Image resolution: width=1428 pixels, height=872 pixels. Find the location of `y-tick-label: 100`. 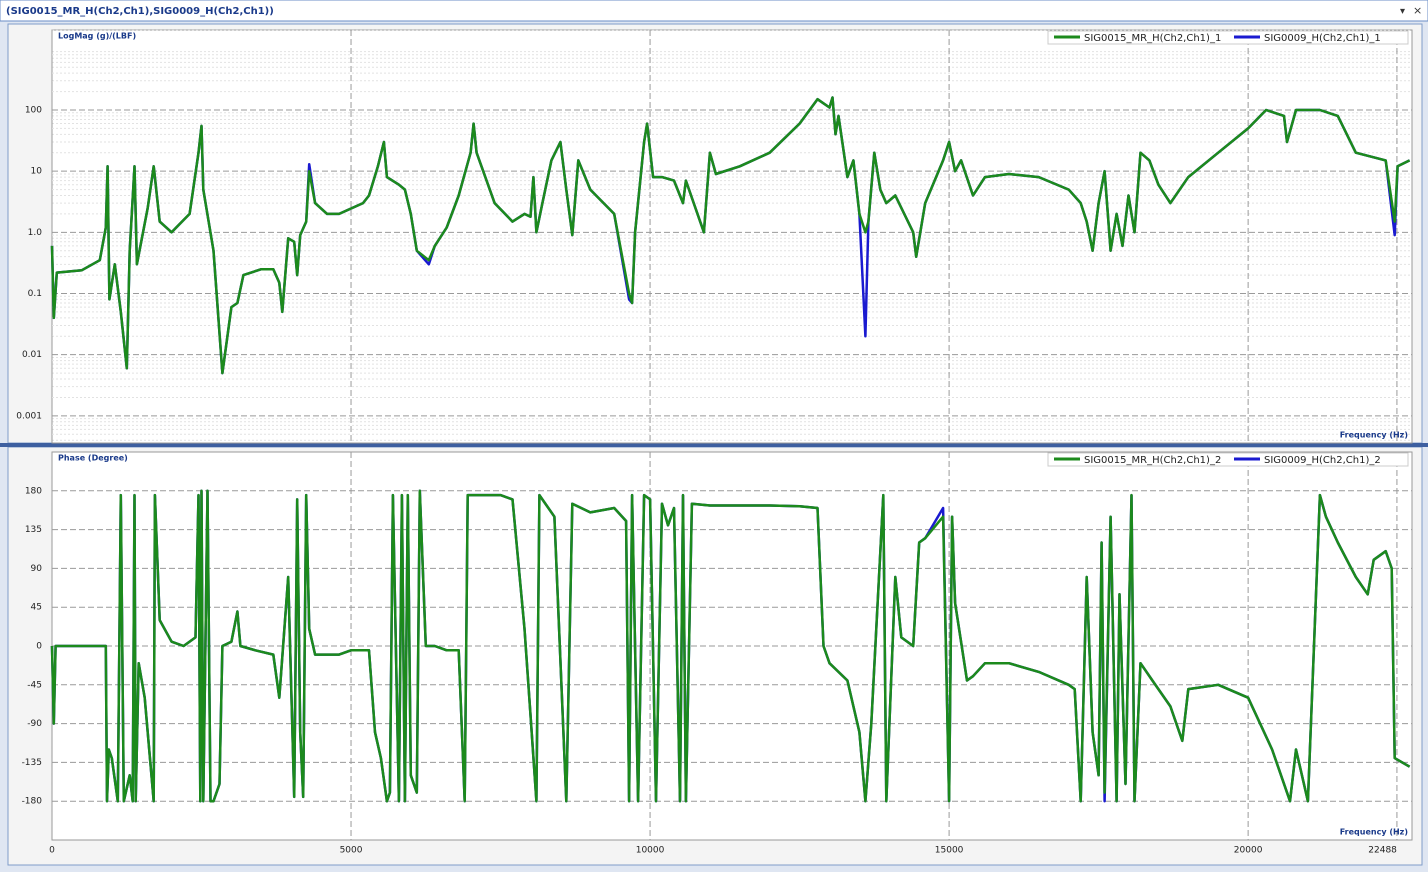

y-tick-label: 100 is located at coordinates (33, 110).